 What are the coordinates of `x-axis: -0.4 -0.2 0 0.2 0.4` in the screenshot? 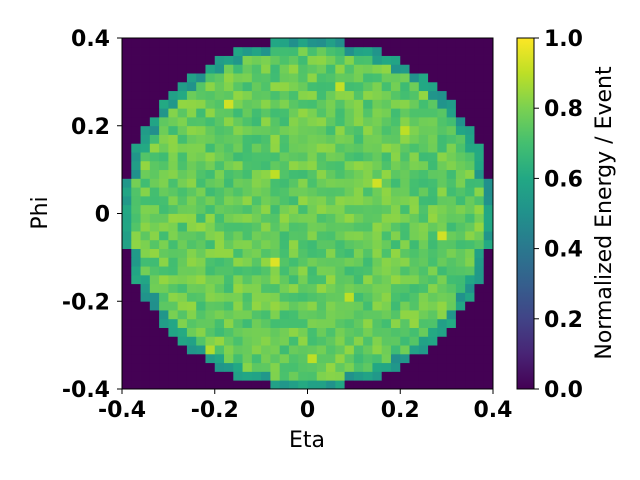 It's located at (305, 406).